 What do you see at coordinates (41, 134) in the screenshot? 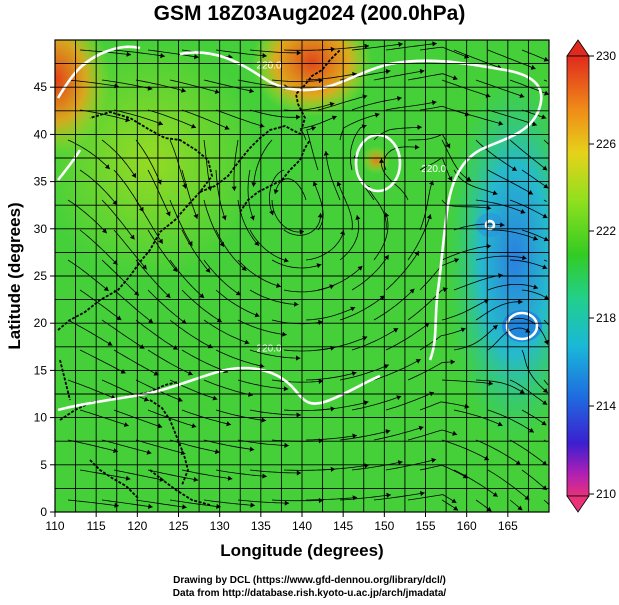
I see `y-tick-label: 40` at bounding box center [41, 134].